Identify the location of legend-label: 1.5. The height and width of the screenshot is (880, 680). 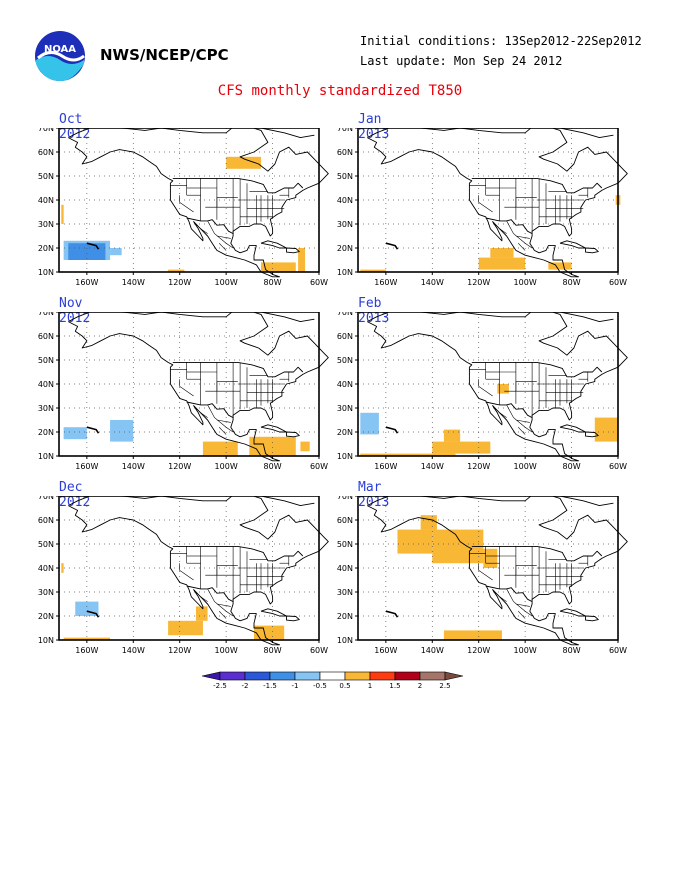
(394, 686).